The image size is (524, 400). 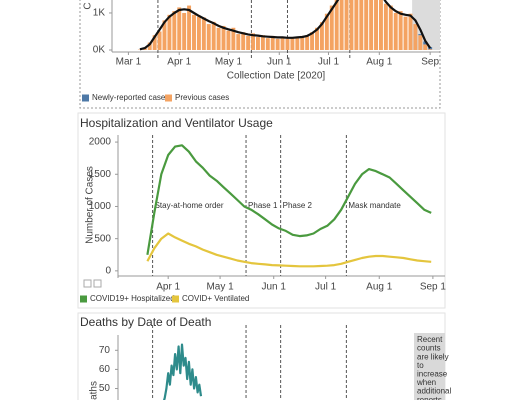 I want to click on note-text: reports, so click(x=429, y=397).